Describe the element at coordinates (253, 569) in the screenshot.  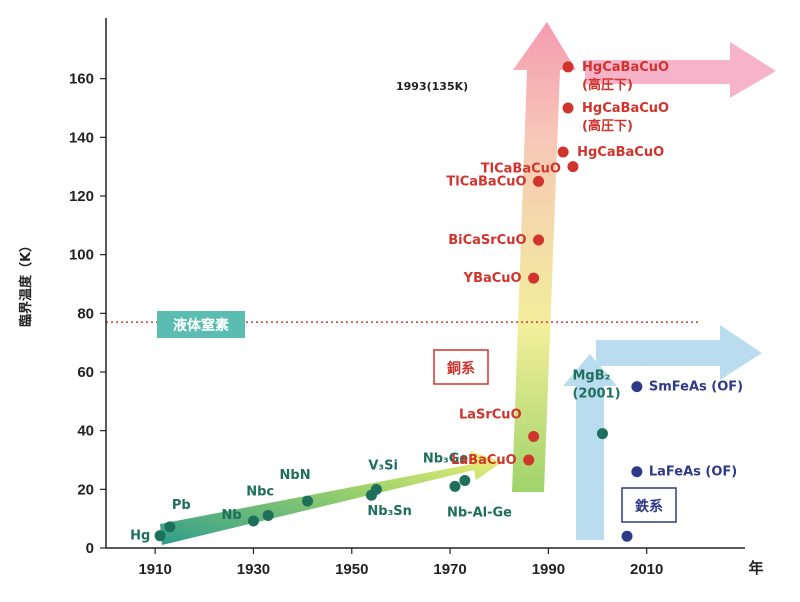
I see `x-tick-label: 1930` at that location.